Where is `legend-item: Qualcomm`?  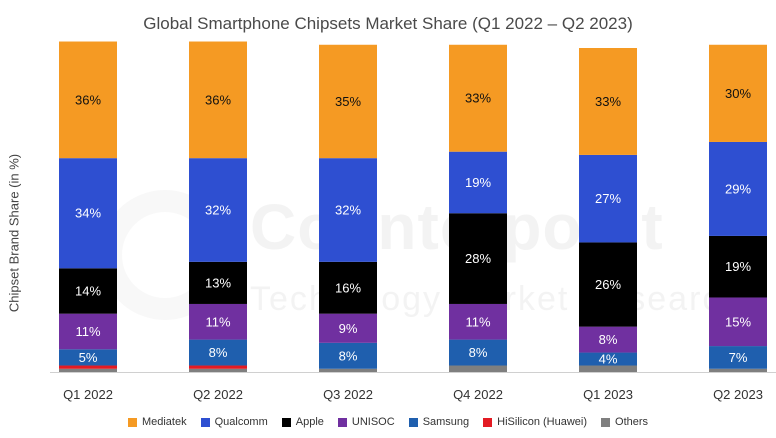
legend-item: Qualcomm is located at coordinates (234, 422).